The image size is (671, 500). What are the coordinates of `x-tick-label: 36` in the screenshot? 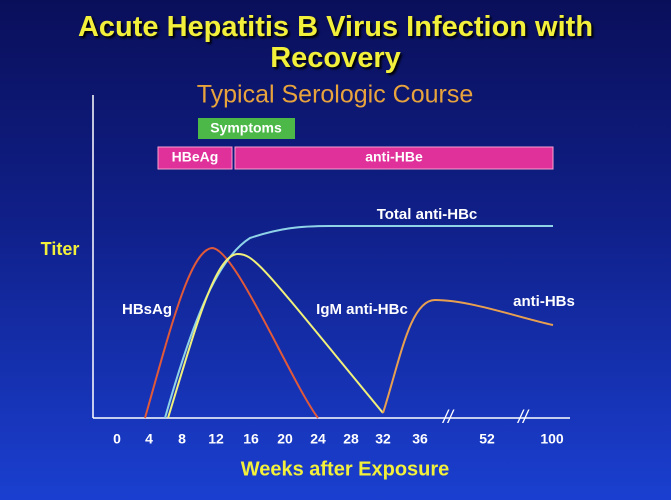 It's located at (420, 439).